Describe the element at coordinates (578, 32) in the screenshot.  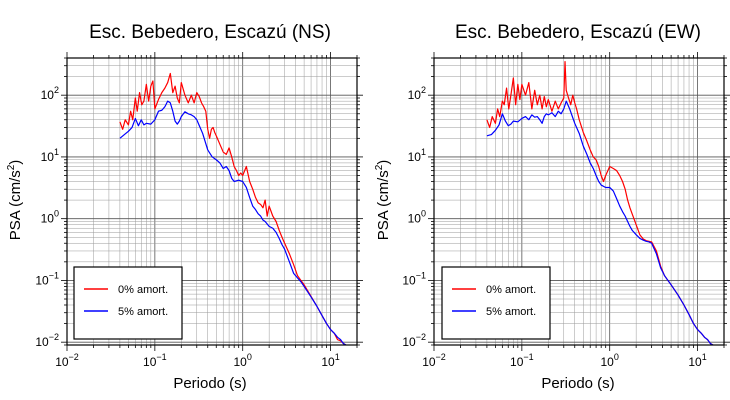
I see `chart-title: Esc. Bebedero, Escazú (EW)` at that location.